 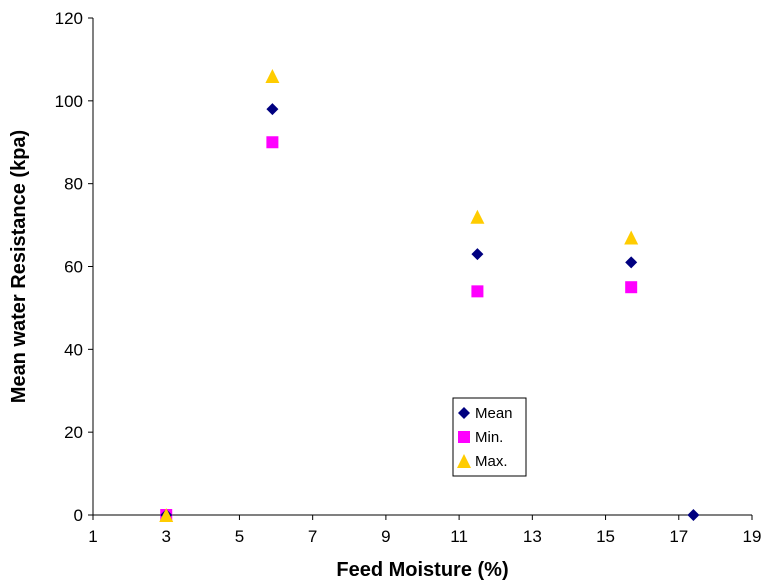 I want to click on y-axis-title: Mean water Resistance (kpa), so click(x=19, y=266).